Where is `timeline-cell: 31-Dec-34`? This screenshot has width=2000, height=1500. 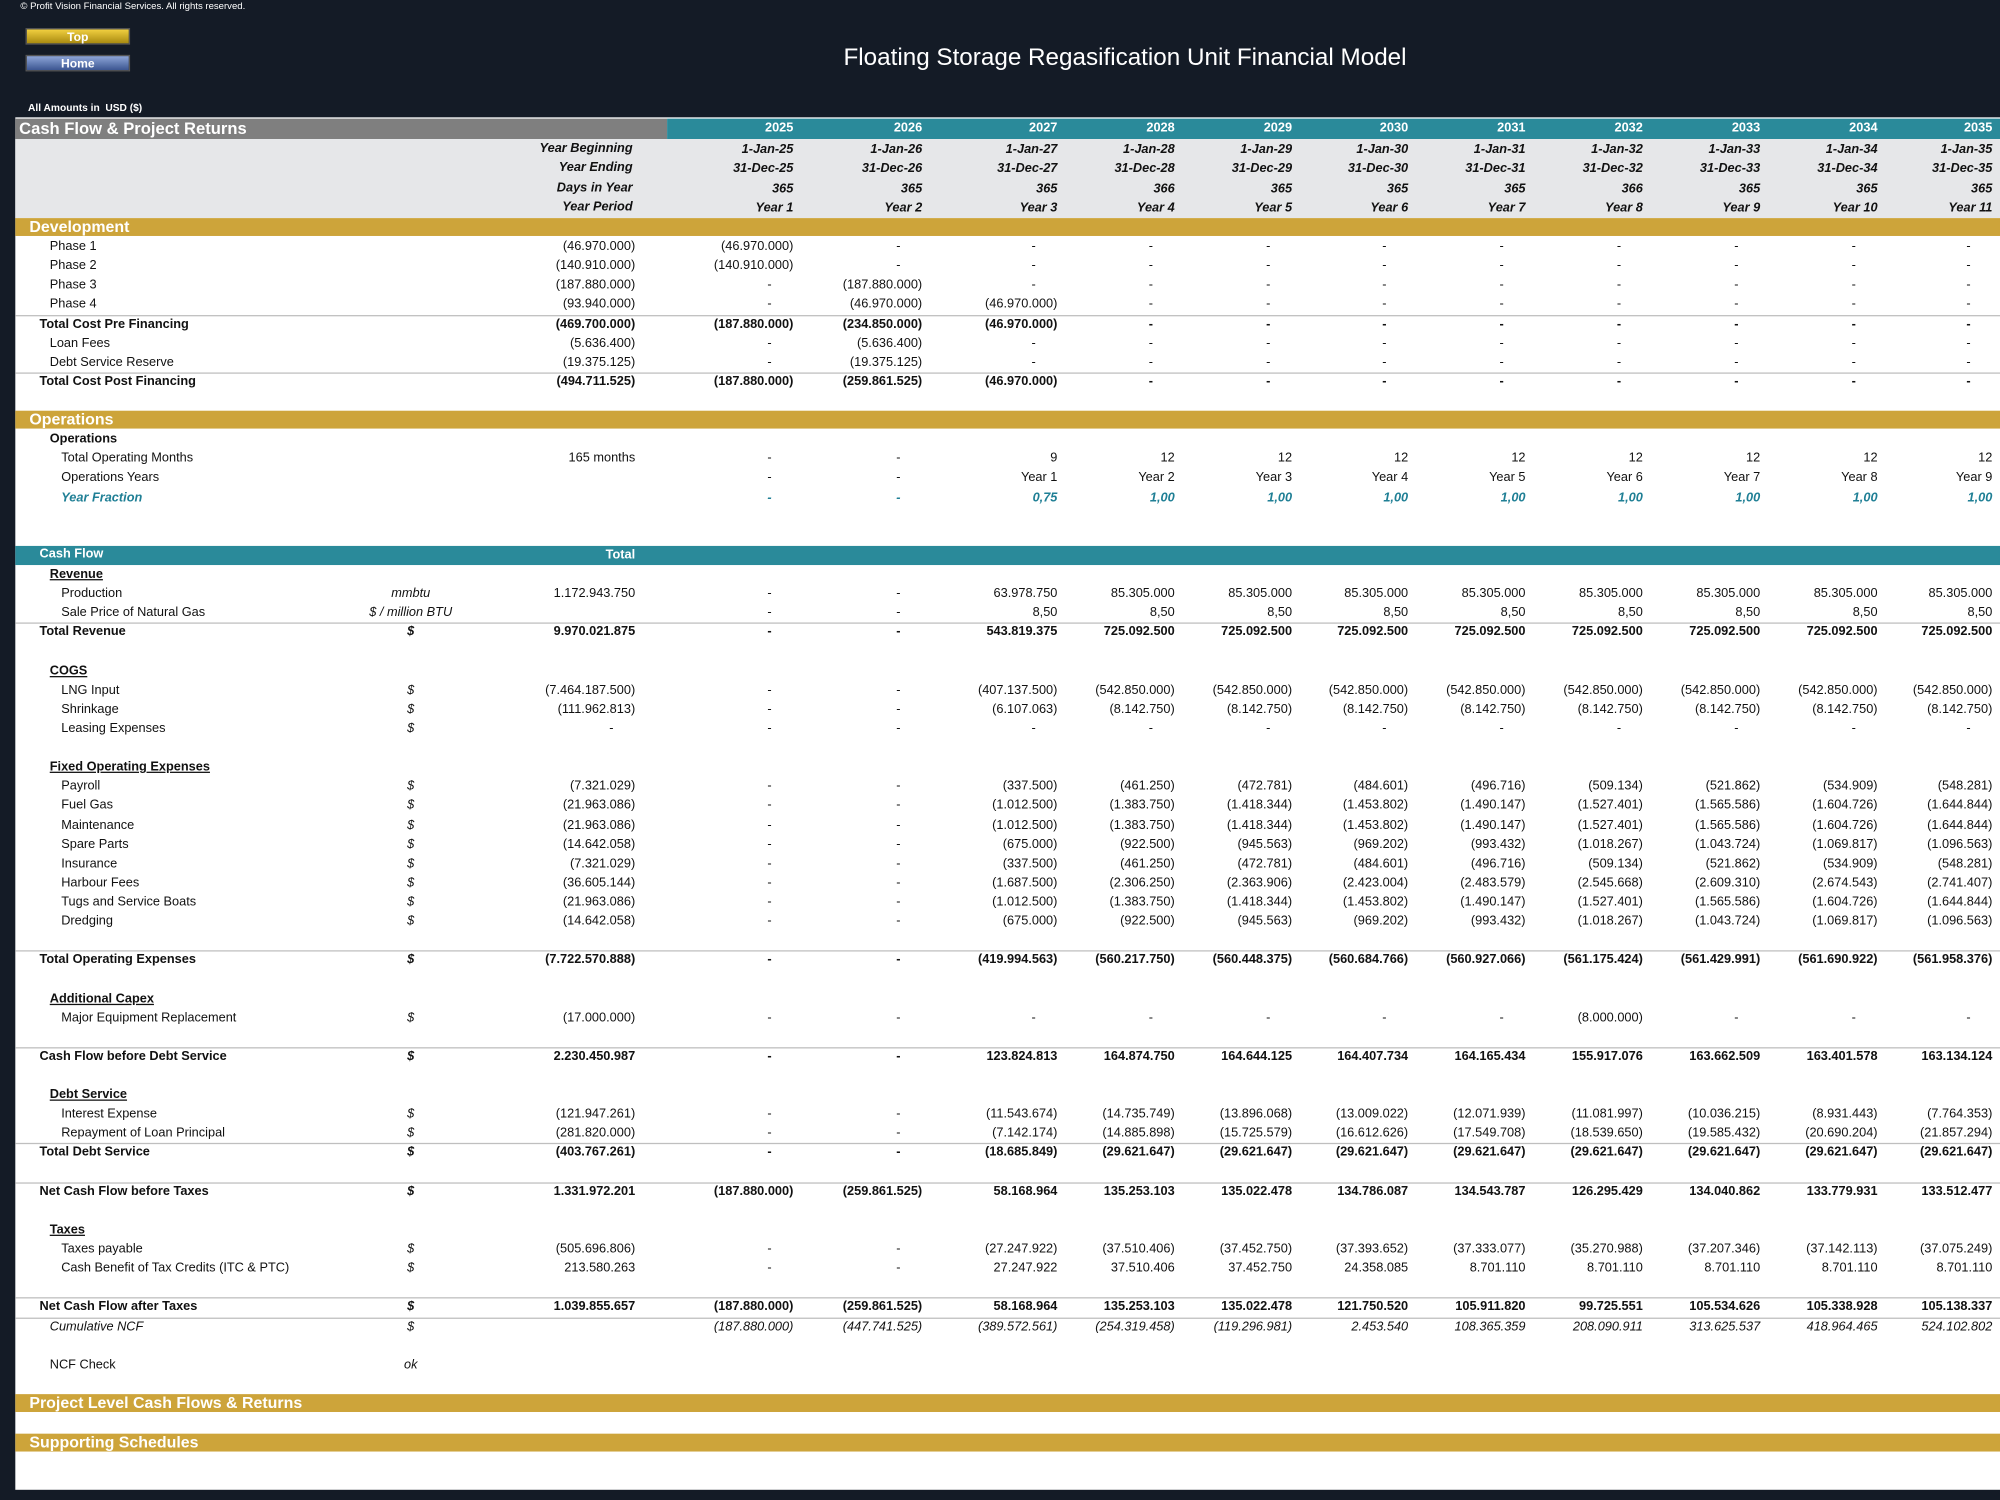
timeline-cell: 31-Dec-34 is located at coordinates (1847, 169).